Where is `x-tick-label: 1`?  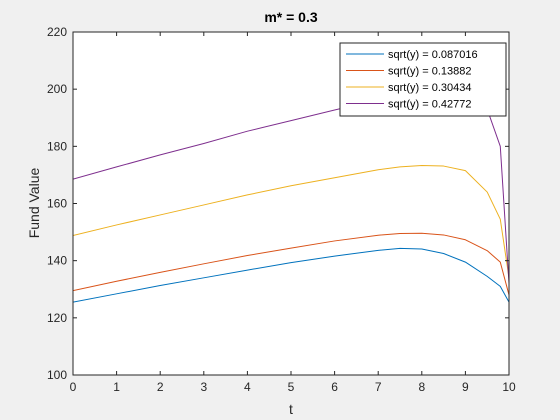 x-tick-label: 1 is located at coordinates (116, 387).